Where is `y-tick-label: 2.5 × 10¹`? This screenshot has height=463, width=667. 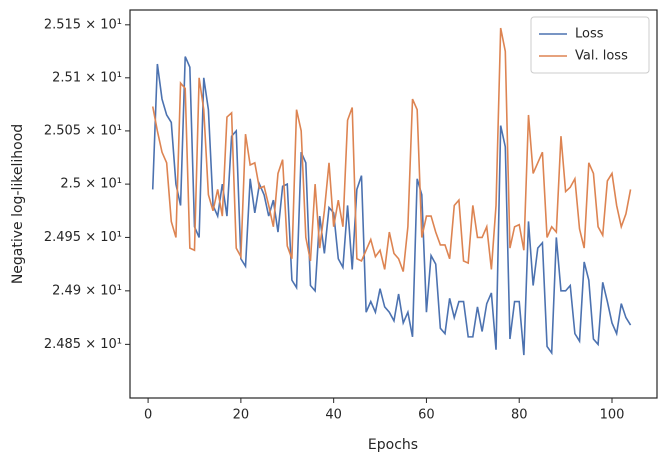 y-tick-label: 2.5 × 10¹ is located at coordinates (91, 184).